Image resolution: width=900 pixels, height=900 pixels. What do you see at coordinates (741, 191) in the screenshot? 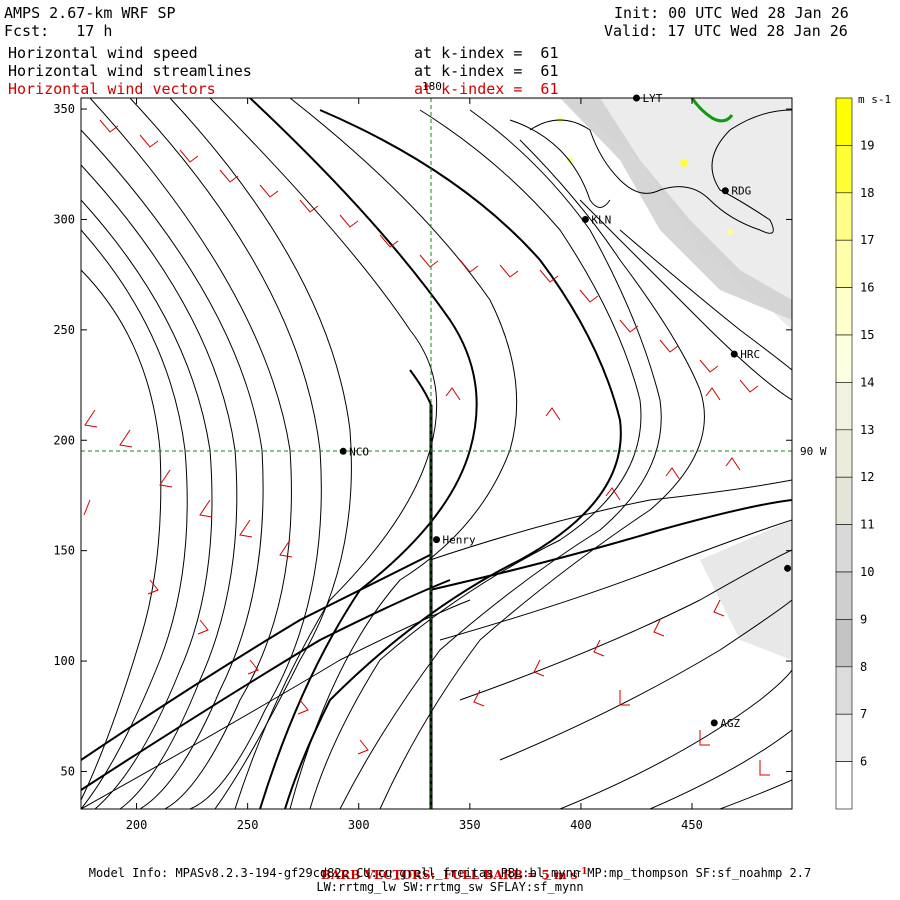
I see `station-label: RDG` at bounding box center [741, 191].